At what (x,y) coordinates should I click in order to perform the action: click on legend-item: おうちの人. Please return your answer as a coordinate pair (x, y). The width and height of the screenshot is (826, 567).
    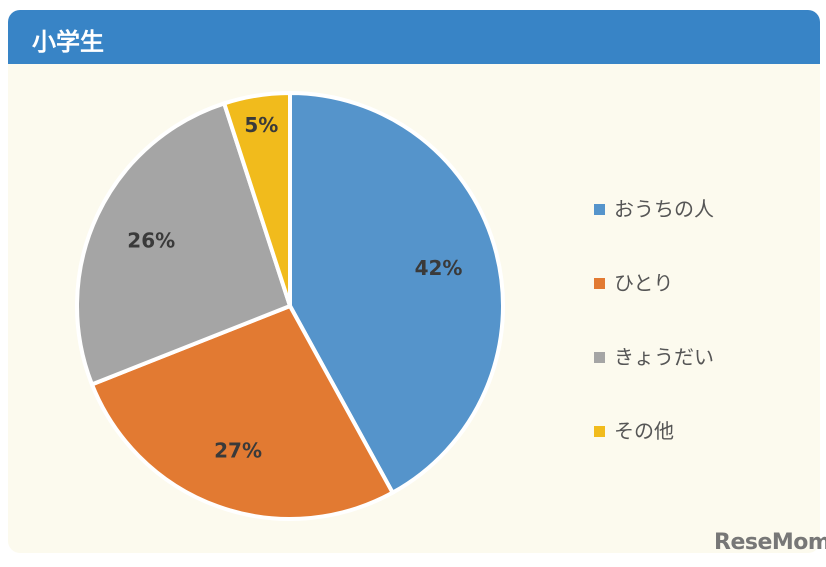
    Looking at the image, I should click on (654, 207).